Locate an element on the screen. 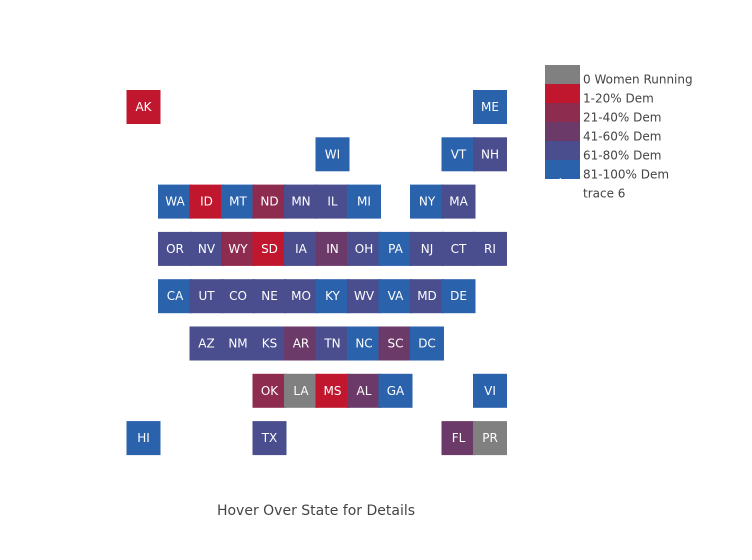 Image resolution: width=752 pixels, height=560 pixels. state-tile-nm: NM: 61-80% Dem NM is located at coordinates (238, 343).